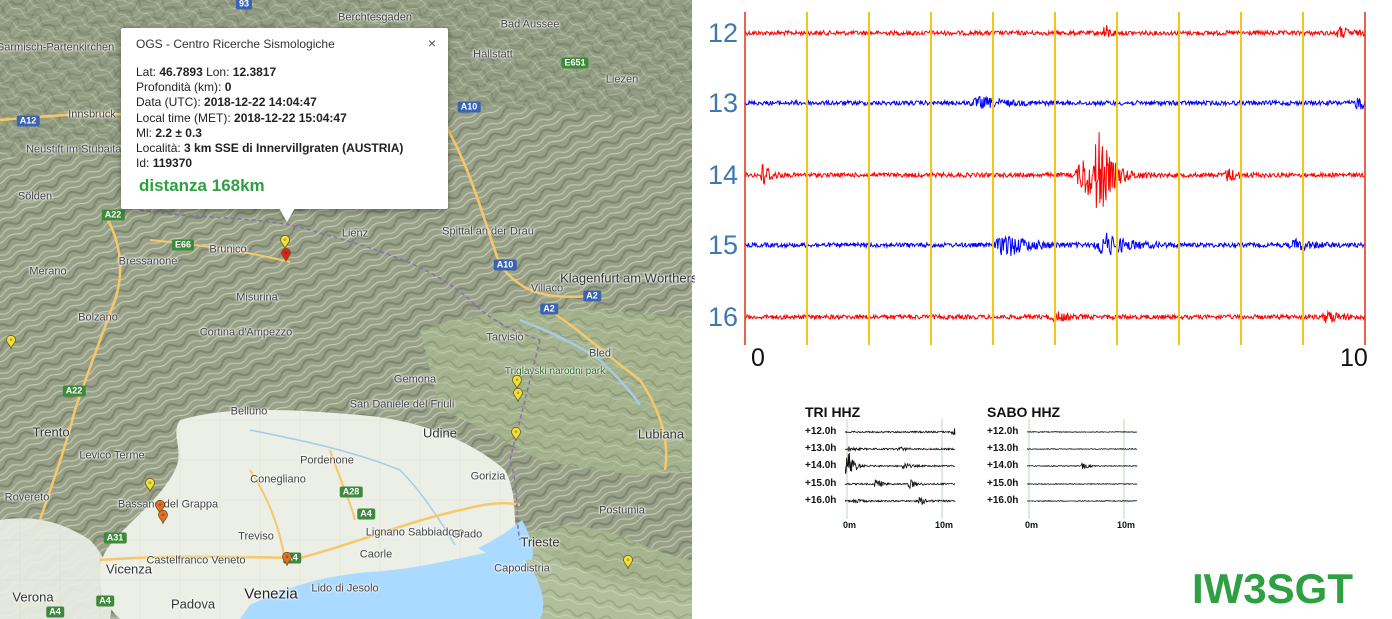 This screenshot has height=619, width=1392. I want to click on place-label: Misurina, so click(257, 297).